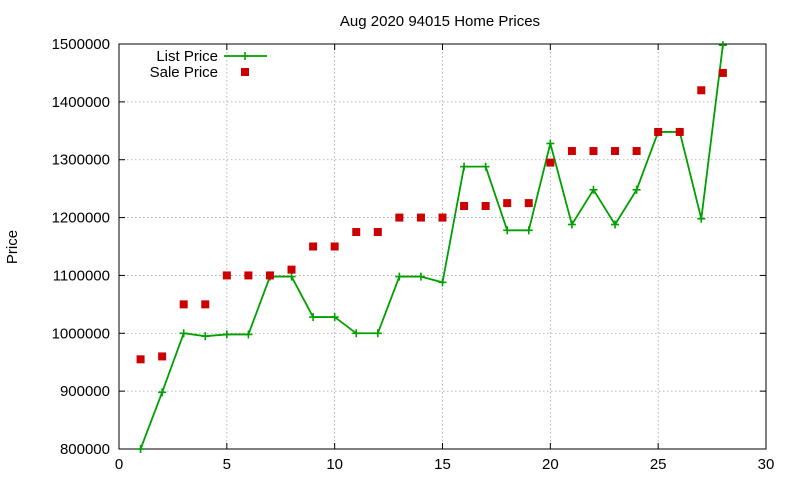 Image resolution: width=800 pixels, height=480 pixels. Describe the element at coordinates (550, 464) in the screenshot. I see `x-tick-label: 20` at that location.